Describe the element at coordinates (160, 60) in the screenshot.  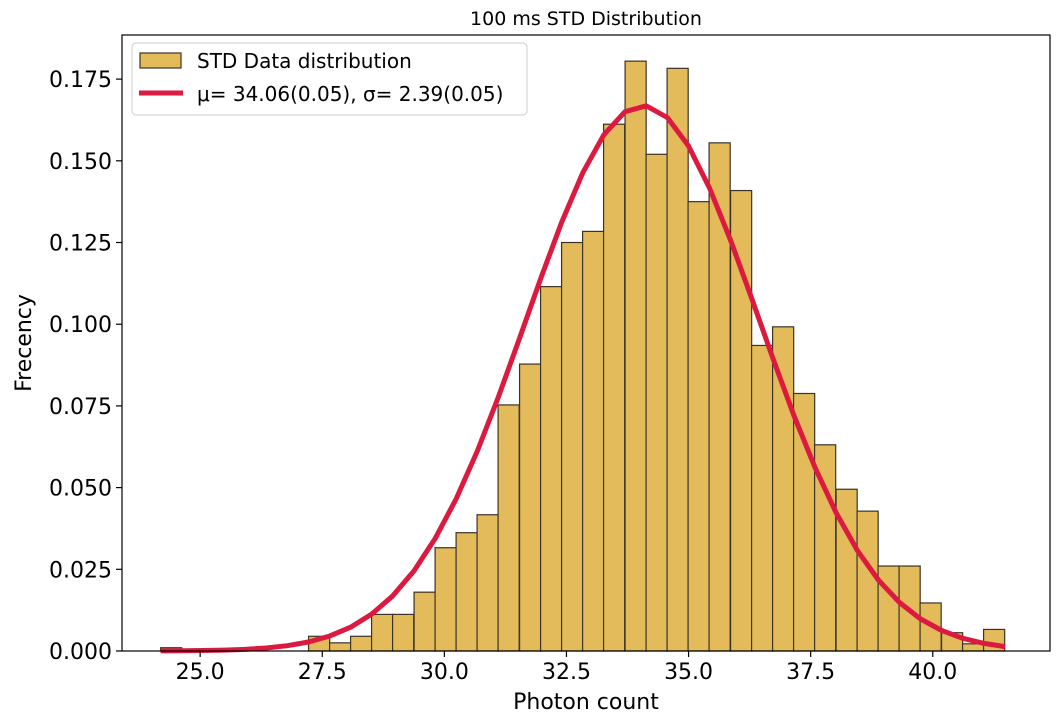
I see `legend-histogram-swatch` at that location.